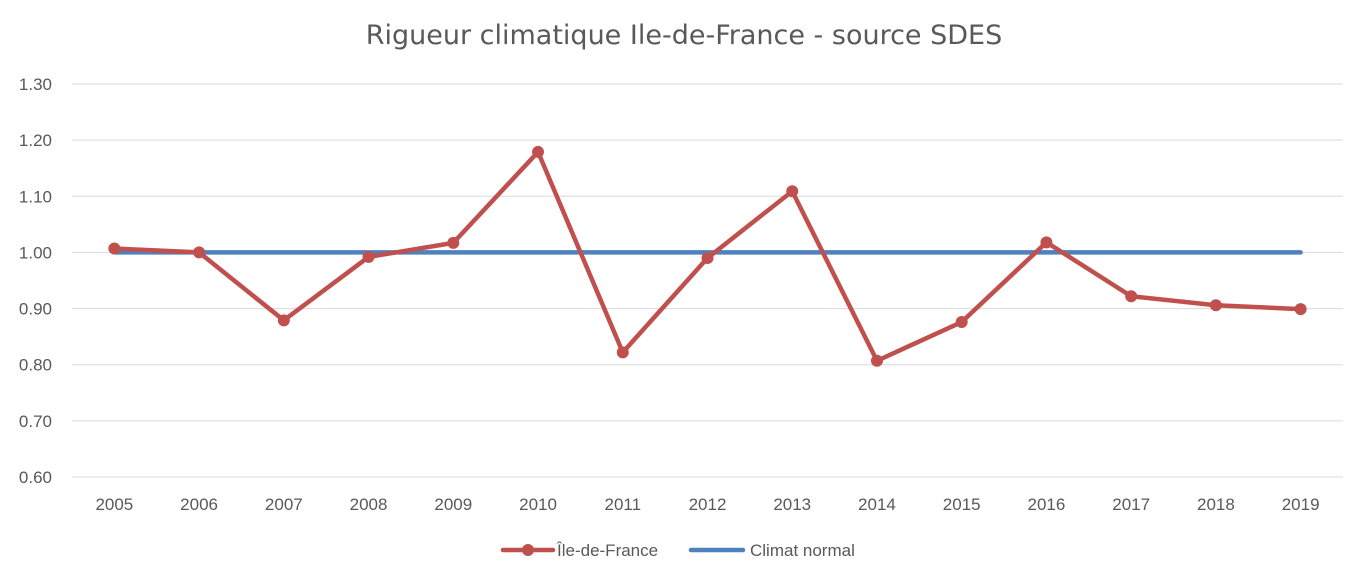  Describe the element at coordinates (607, 550) in the screenshot. I see `legend-label: Île-de-France` at that location.